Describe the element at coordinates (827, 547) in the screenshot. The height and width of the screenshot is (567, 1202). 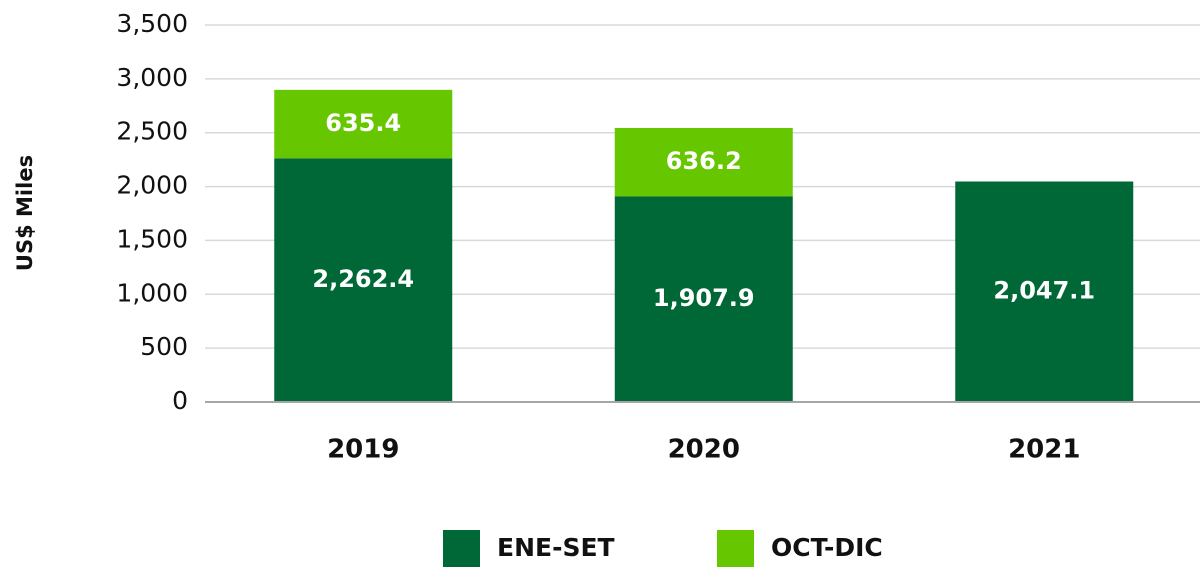
I see `legend-label: OCT-DIC` at that location.